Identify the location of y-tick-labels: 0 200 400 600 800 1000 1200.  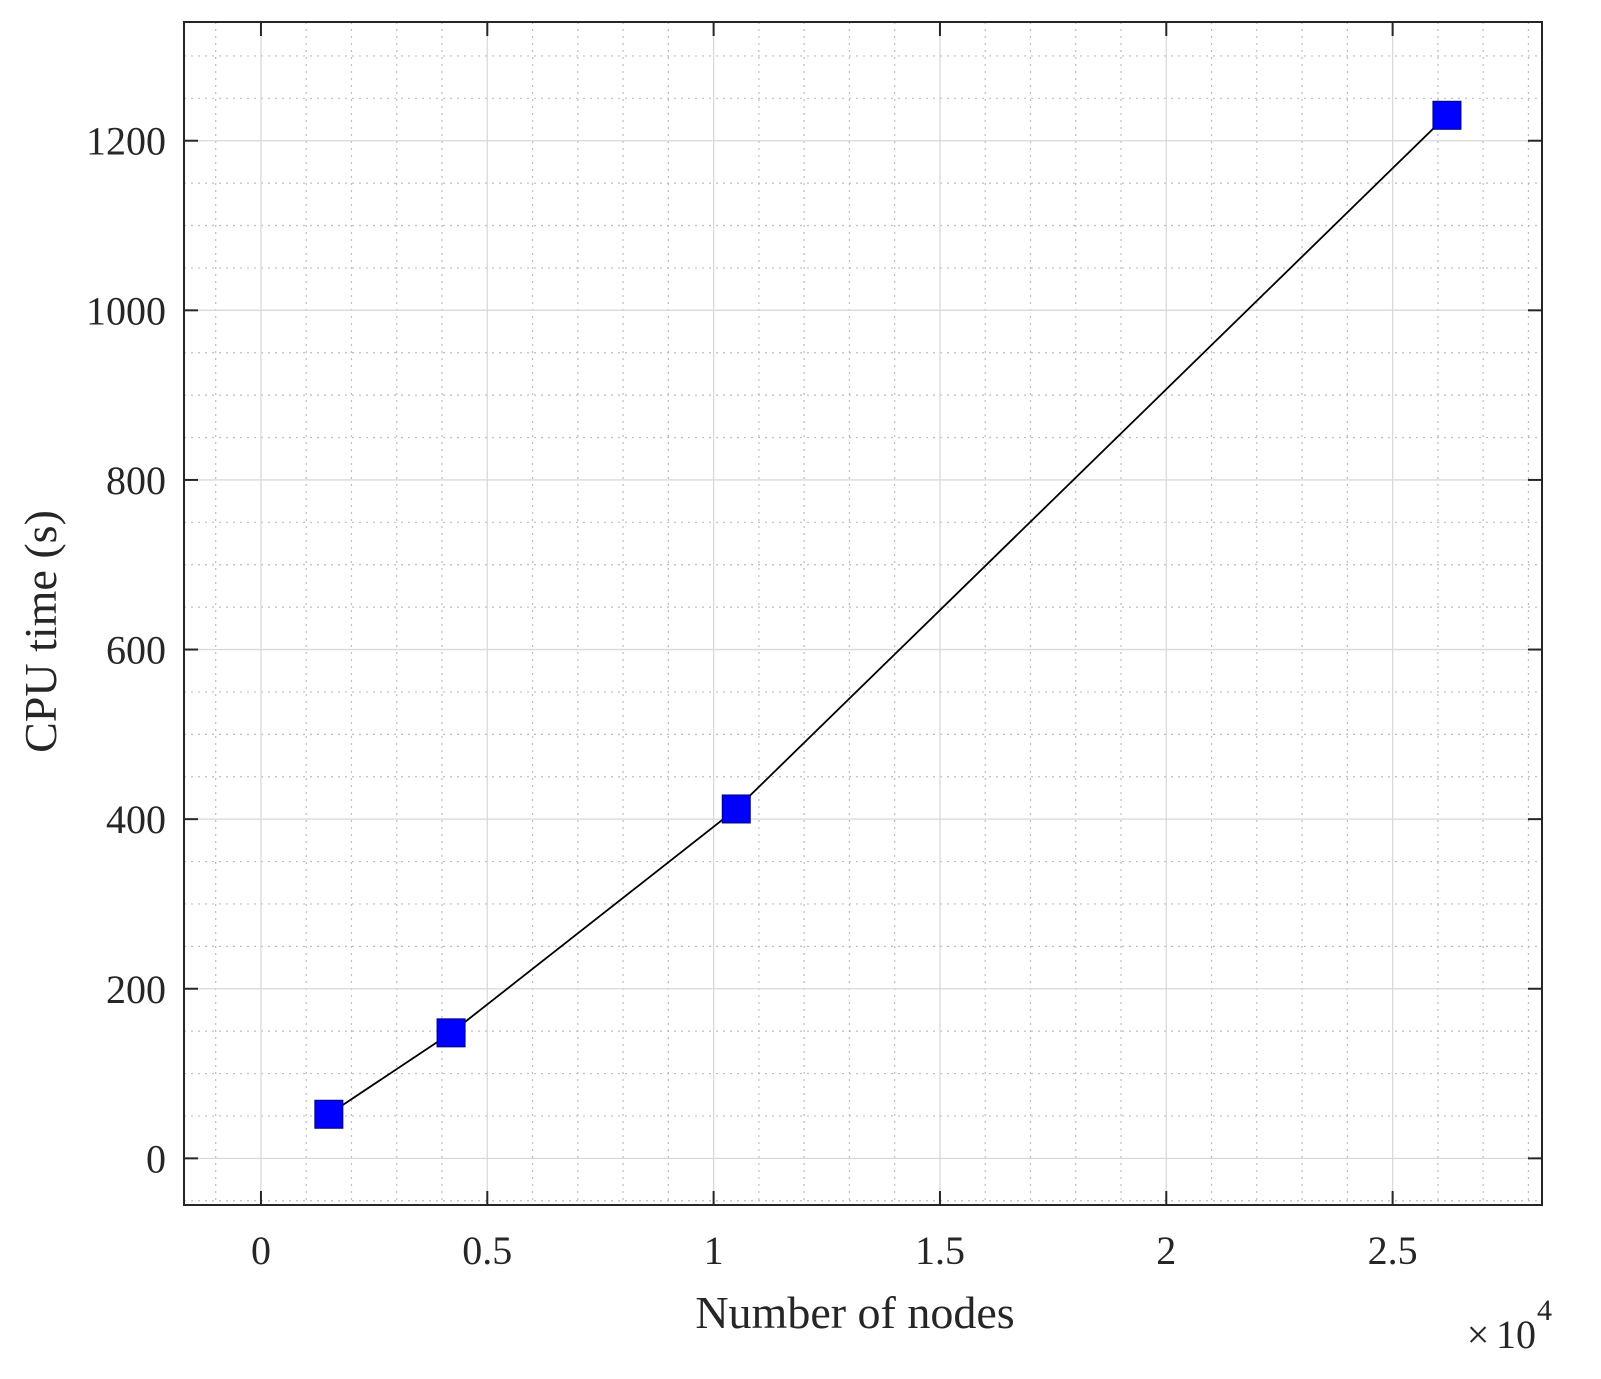
(126, 650).